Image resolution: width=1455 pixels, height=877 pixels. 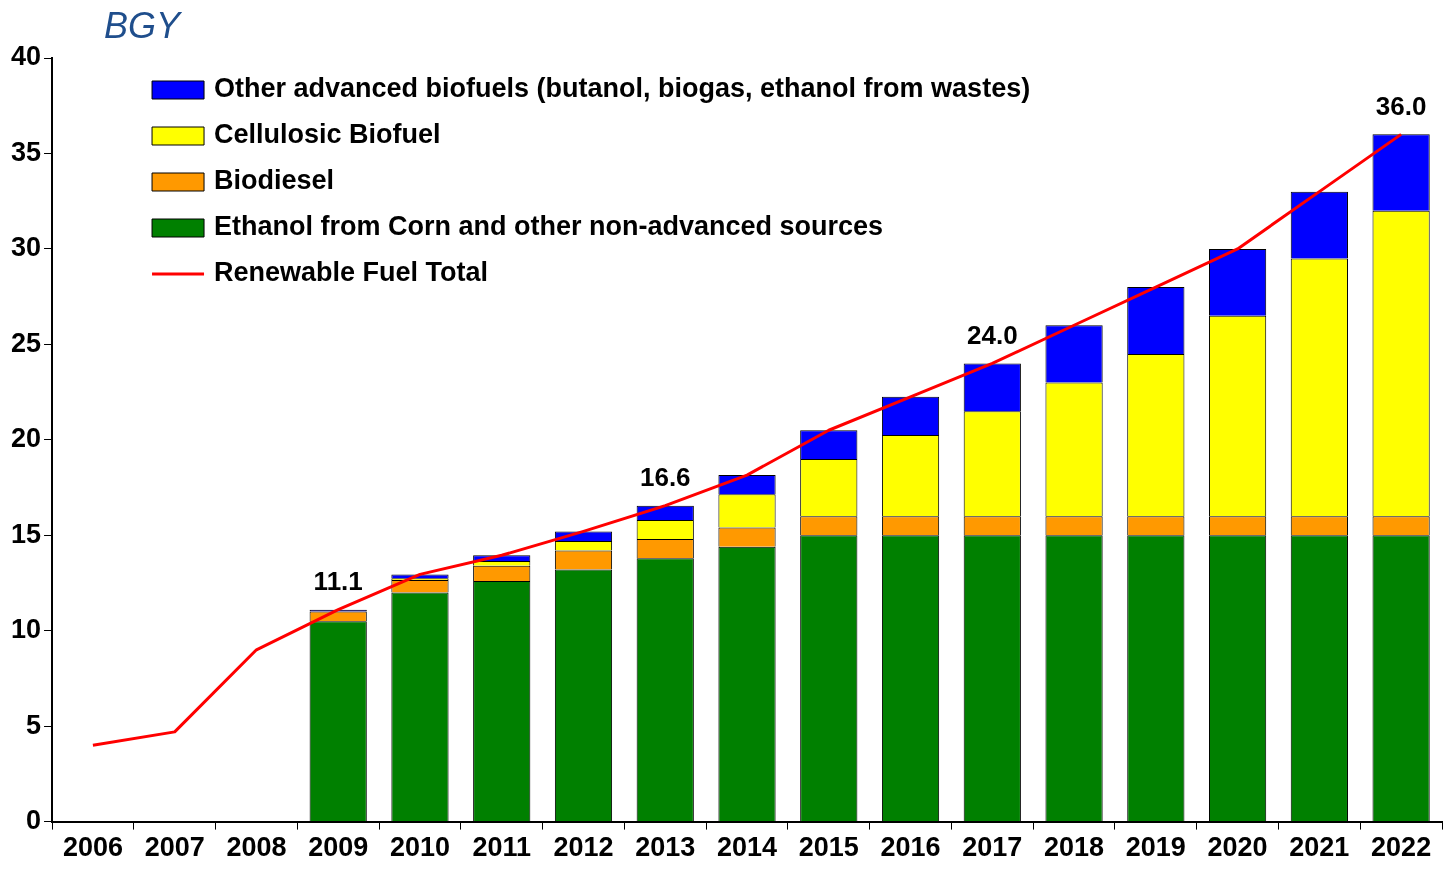 I want to click on annotation: 11.1, so click(x=338, y=580).